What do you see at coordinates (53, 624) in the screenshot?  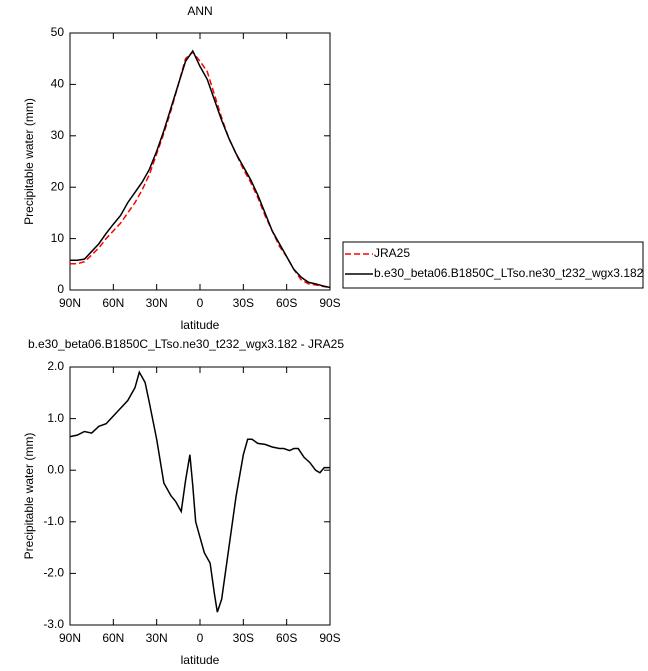 I see `y-tick-label: -3.0` at bounding box center [53, 624].